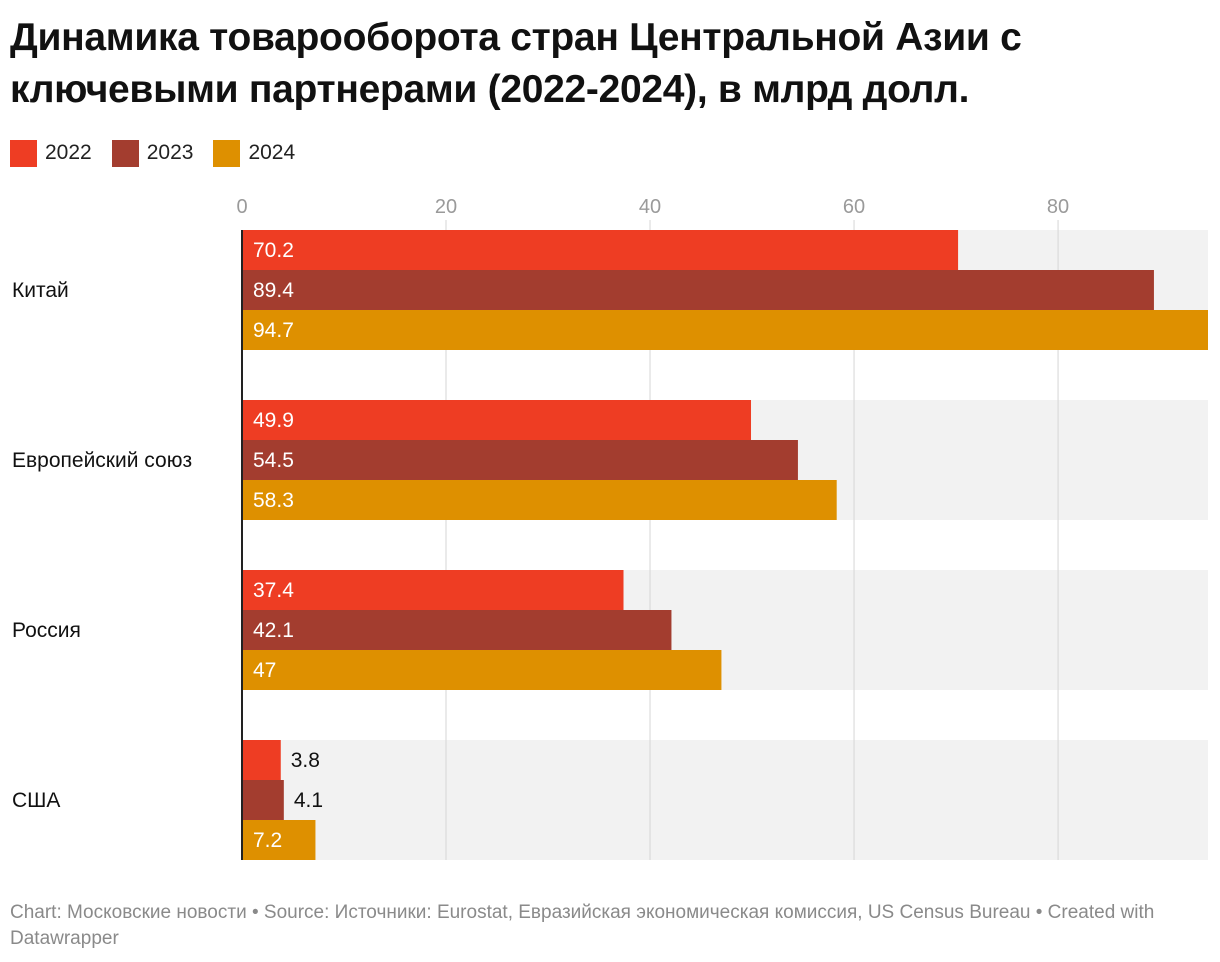  Describe the element at coordinates (273, 290) in the screenshot. I see `value-label: 89.4` at that location.